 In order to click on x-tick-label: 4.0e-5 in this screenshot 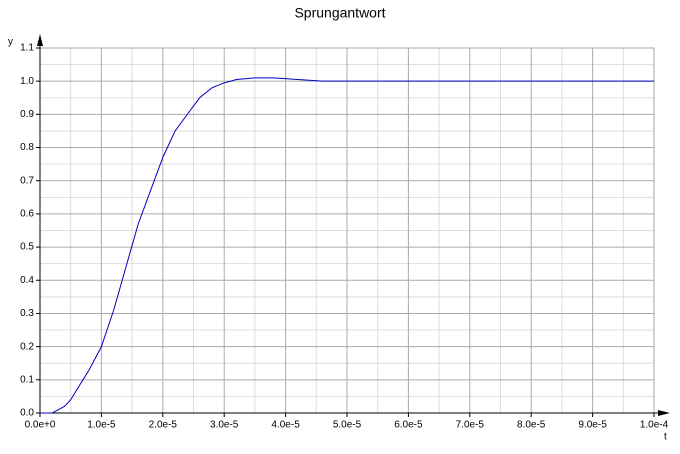, I will do `click(285, 425)`.